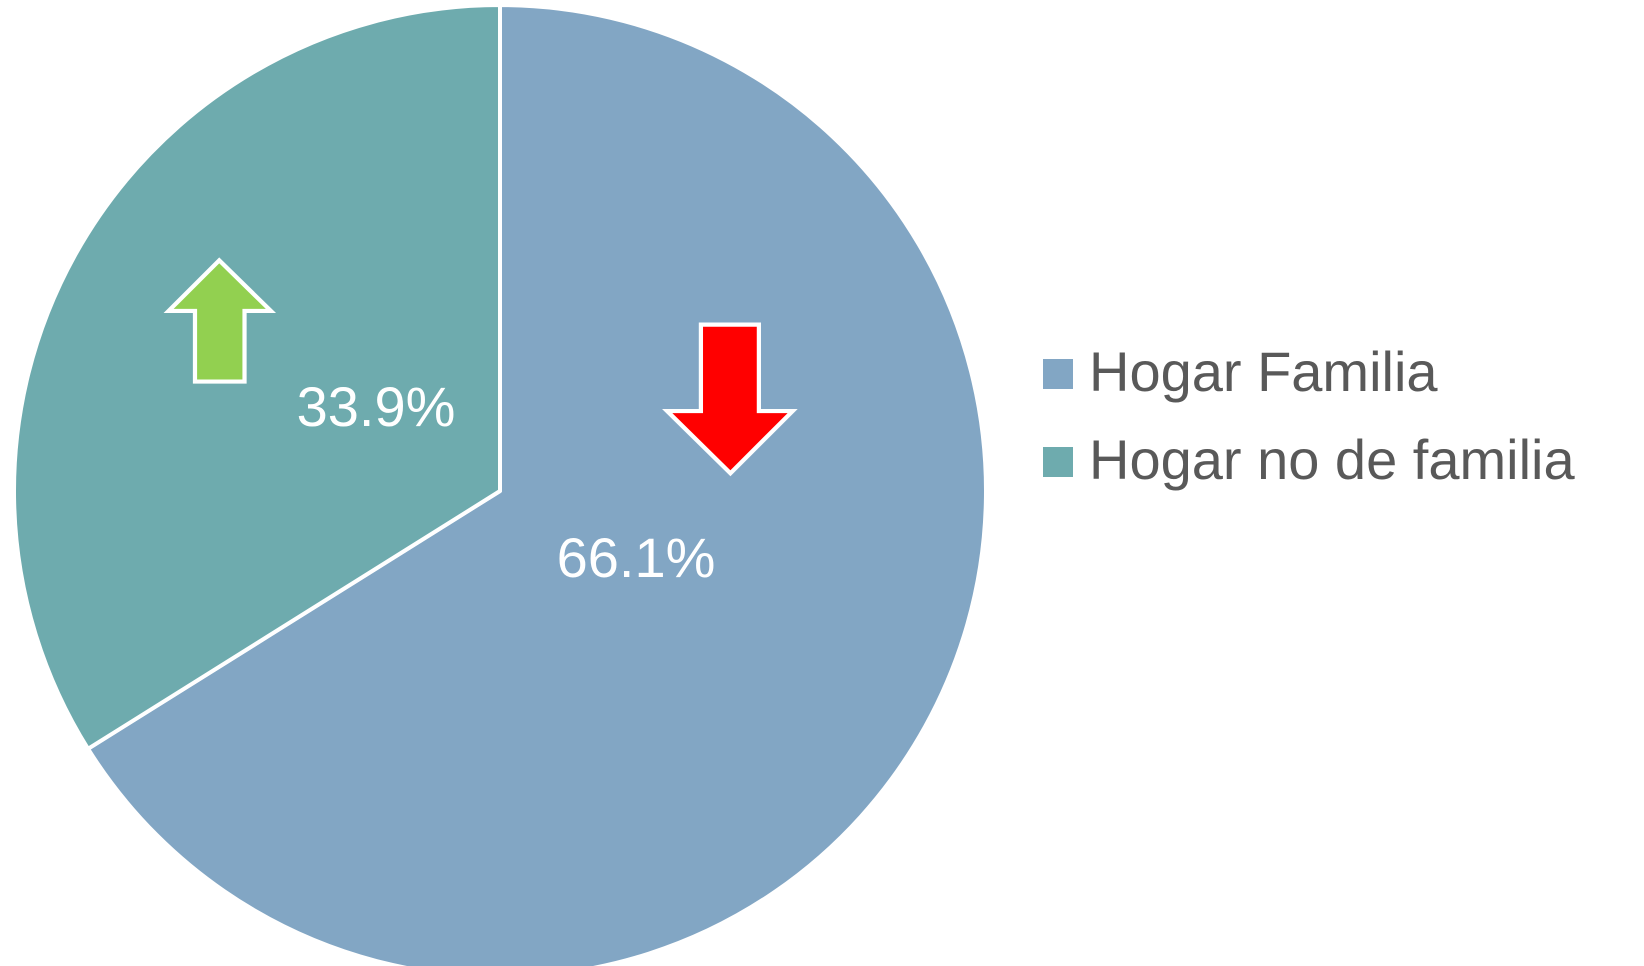 This screenshot has width=1644, height=966. Describe the element at coordinates (376, 406) in the screenshot. I see `data-label: 33.9%` at that location.